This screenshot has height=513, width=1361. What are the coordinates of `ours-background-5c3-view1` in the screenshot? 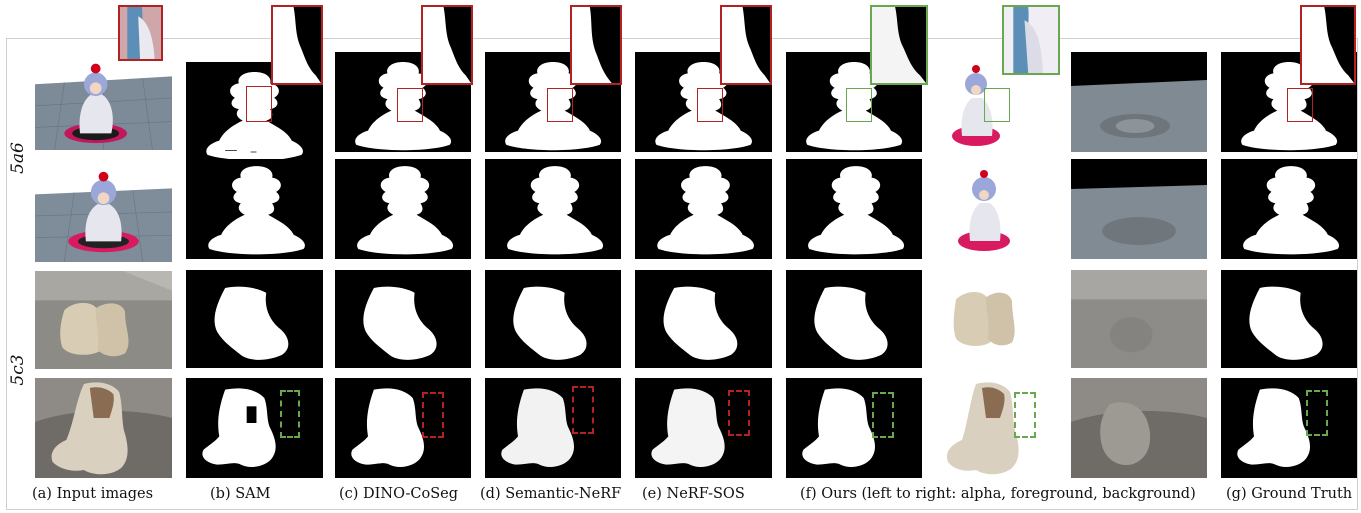 It's located at (1139, 319).